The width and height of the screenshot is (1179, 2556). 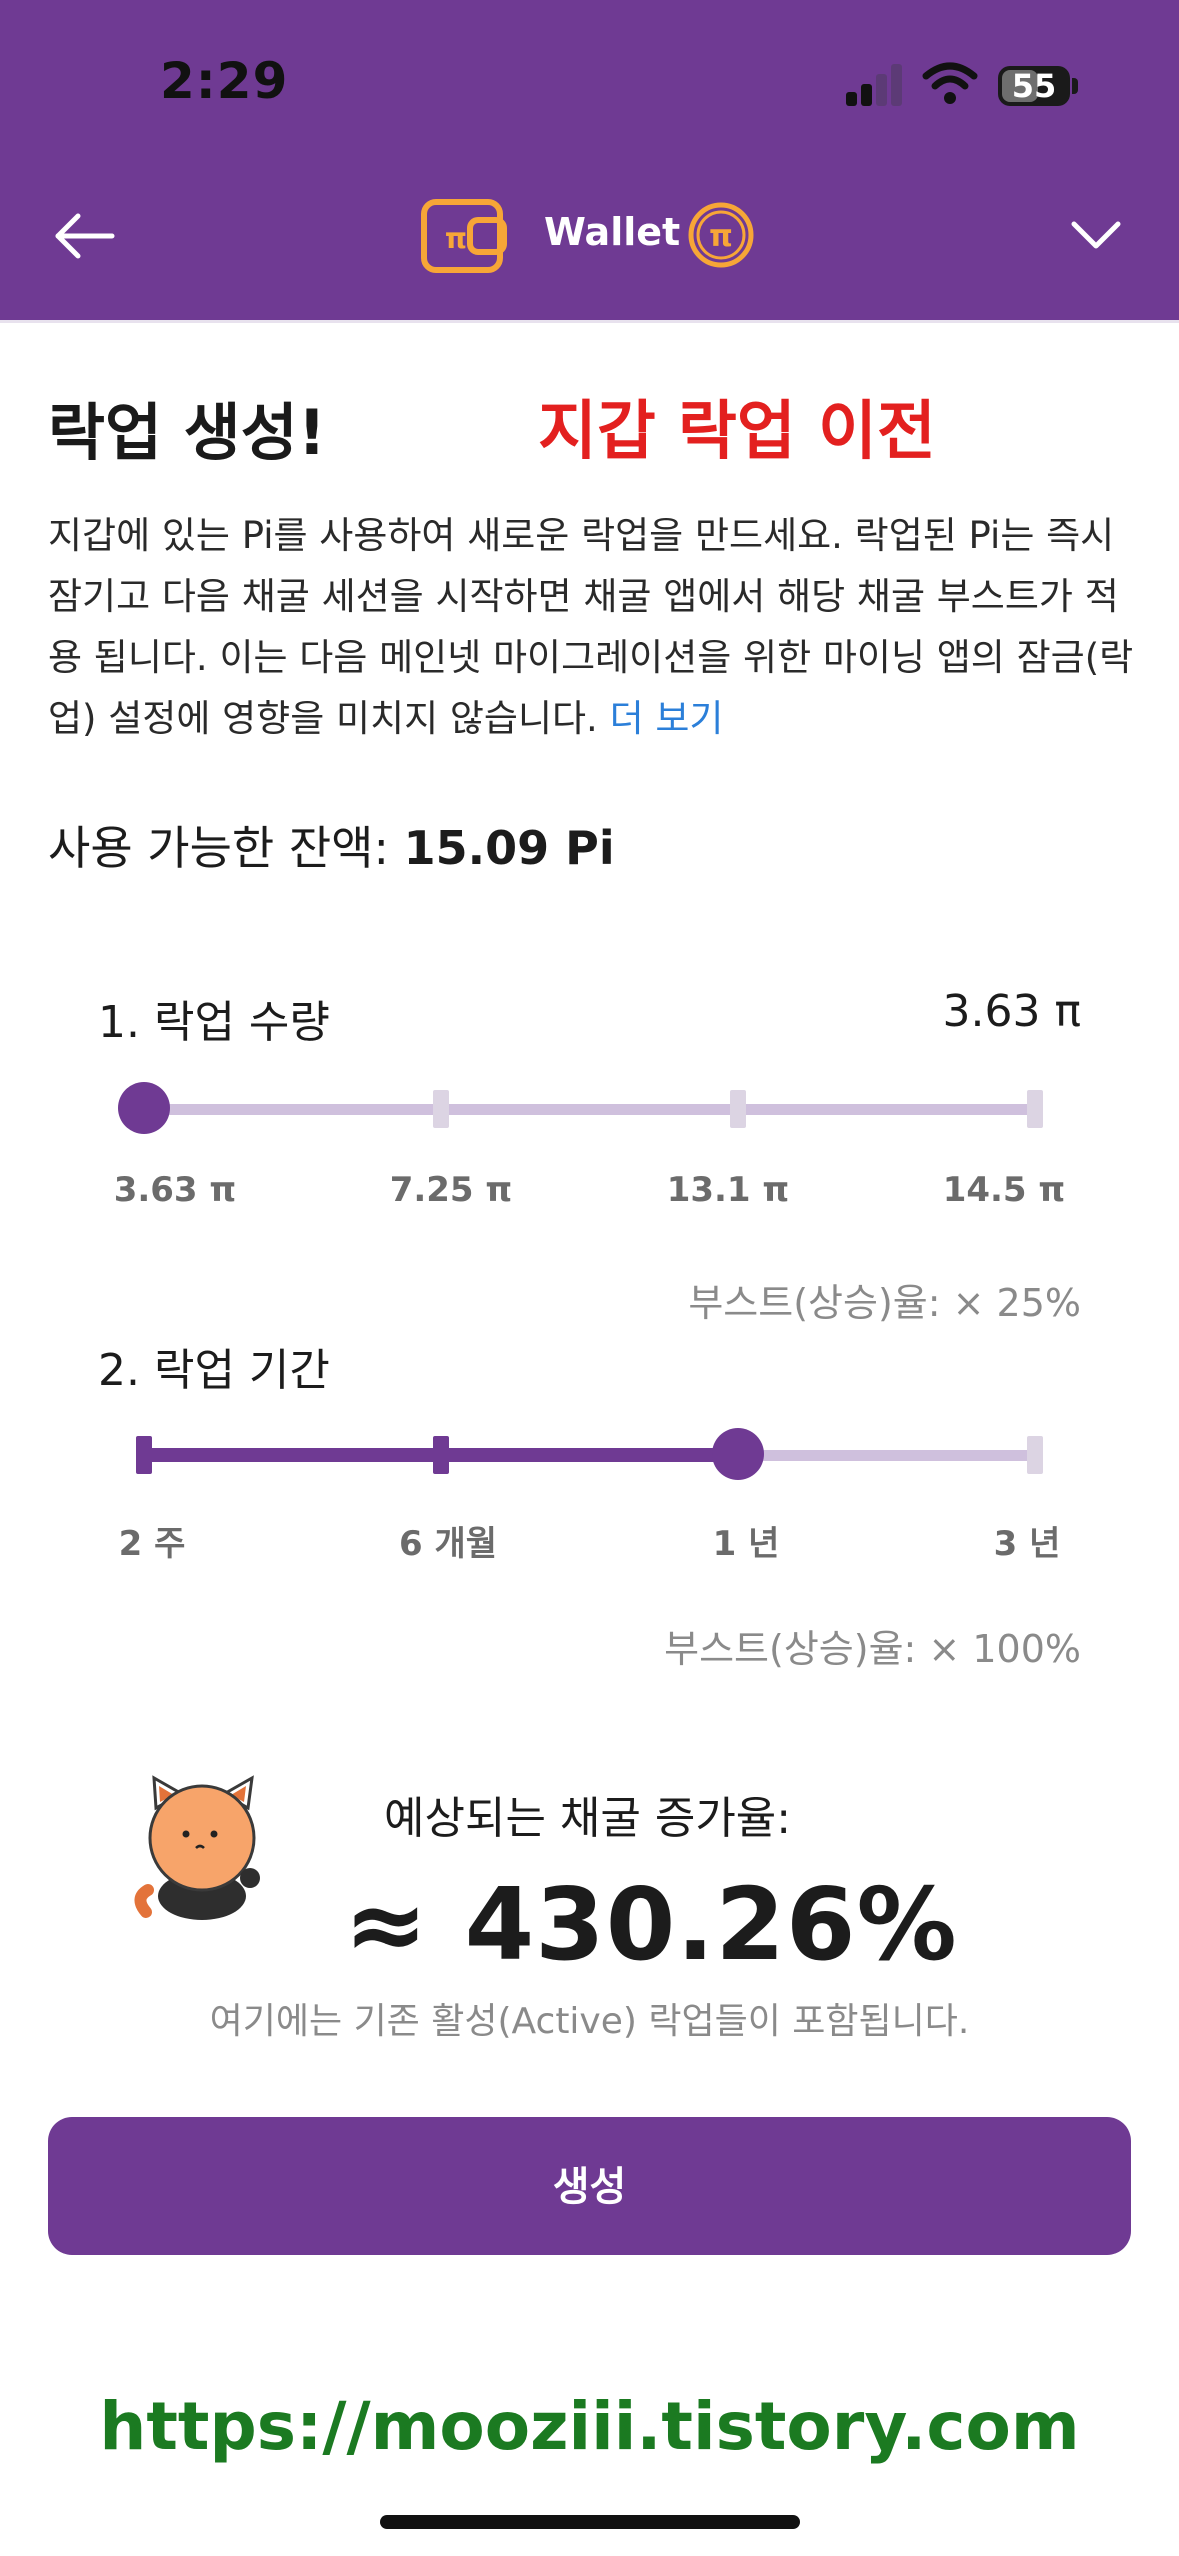 I want to click on slider-track, so click(x=590, y=1109).